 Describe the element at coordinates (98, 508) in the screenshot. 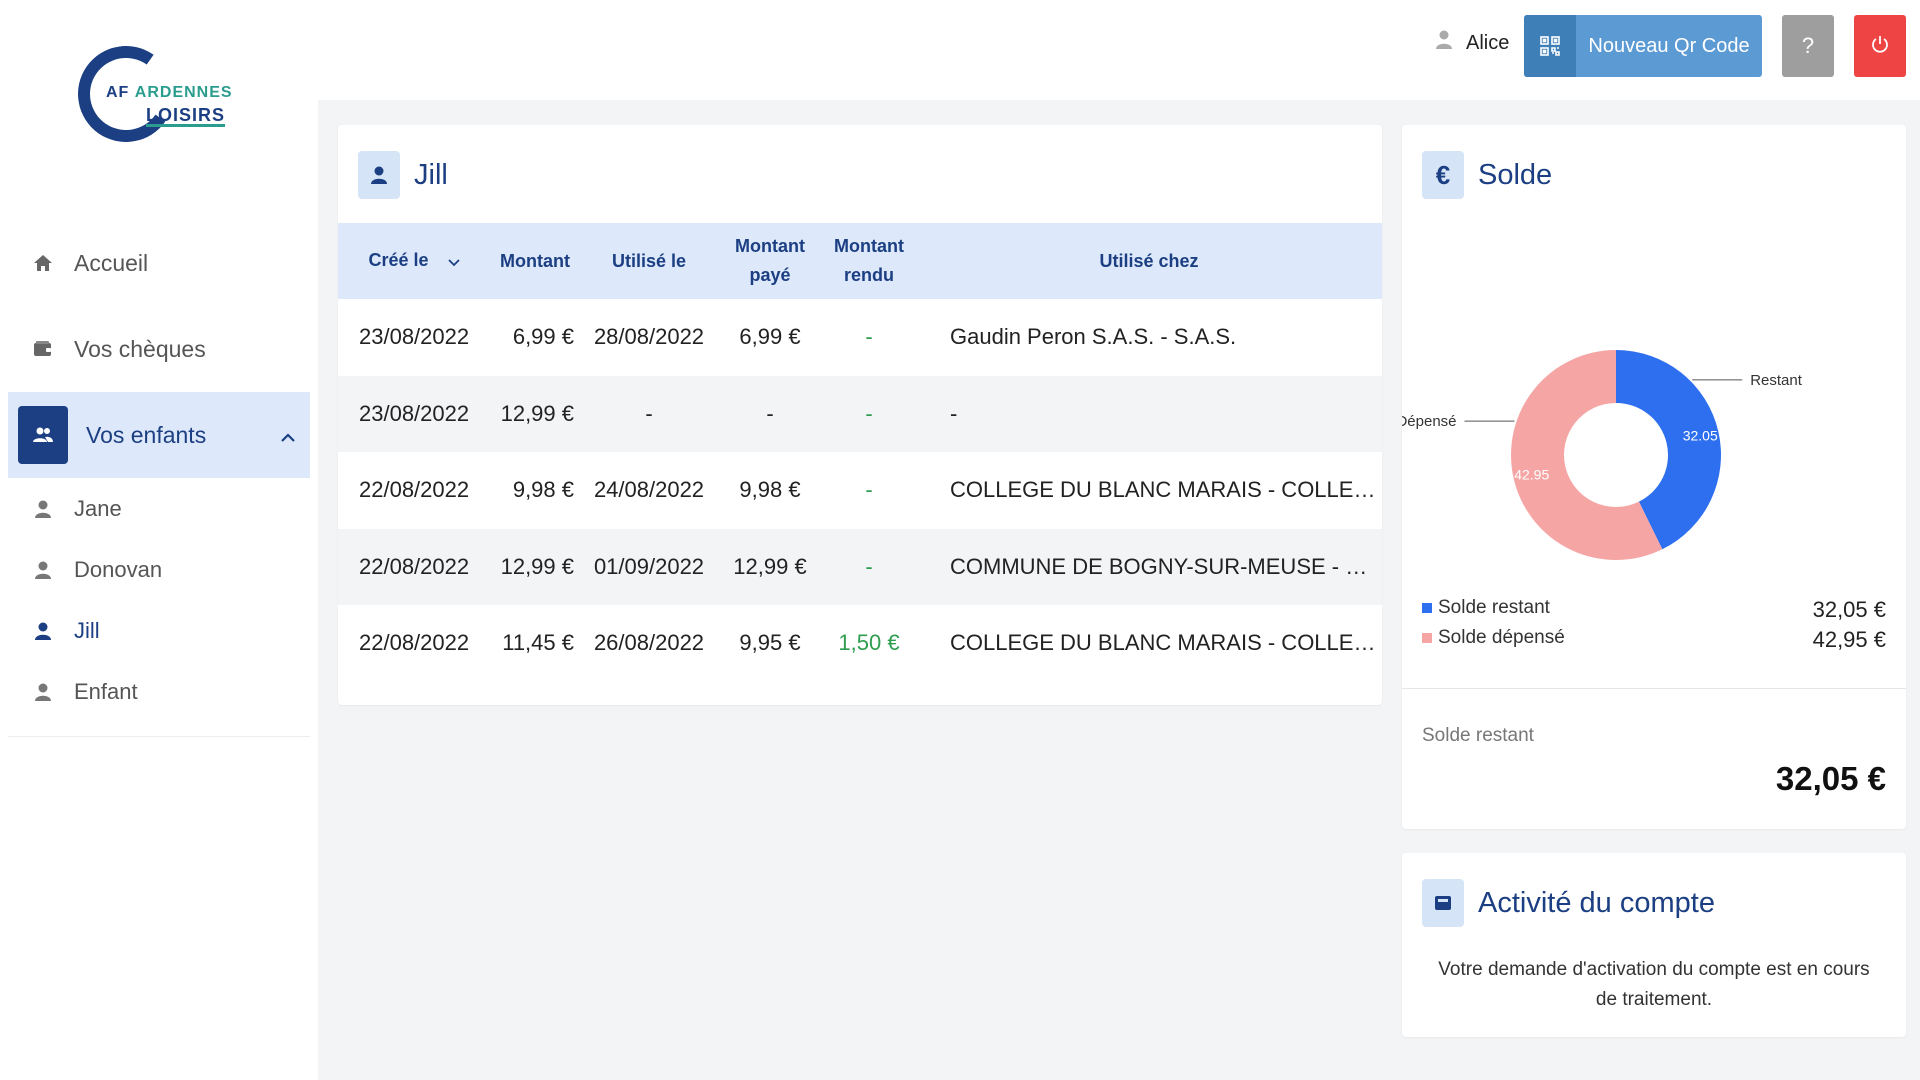

I see `sidebar-child-label: Jane` at that location.